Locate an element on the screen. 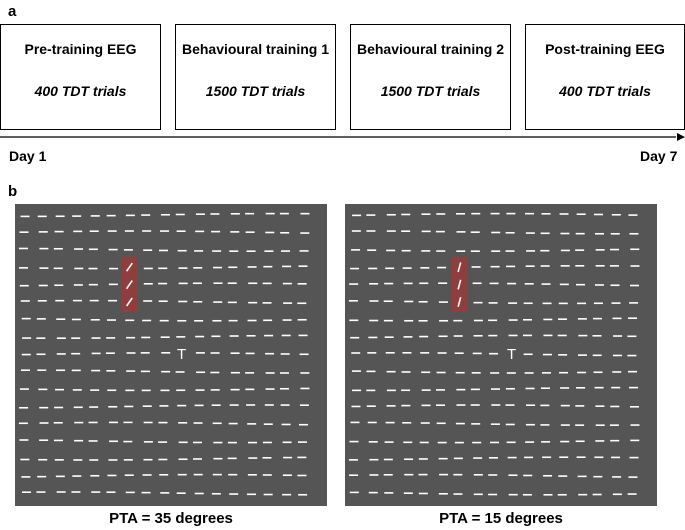 This screenshot has height=530, width=685. timeline-arrow is located at coordinates (342, 137).